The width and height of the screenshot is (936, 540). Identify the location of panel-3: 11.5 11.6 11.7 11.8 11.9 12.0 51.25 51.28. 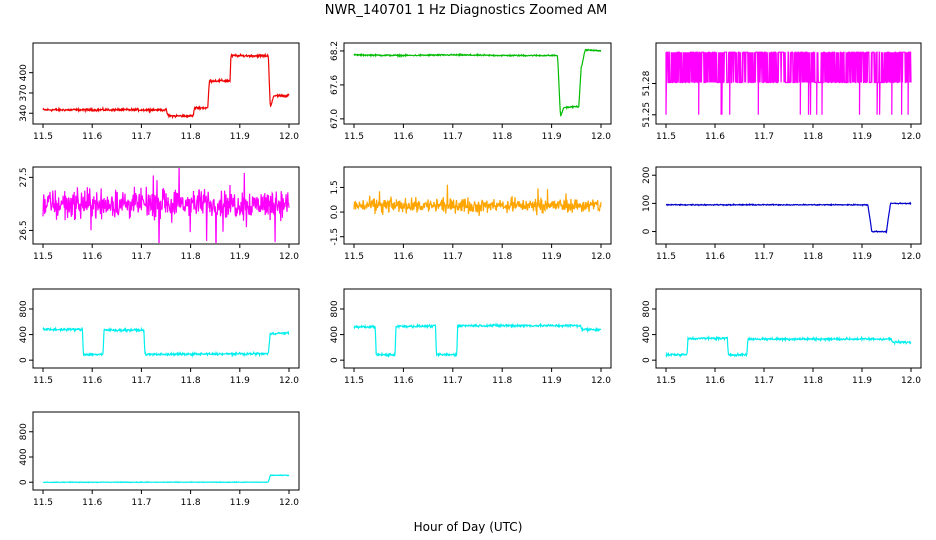
(782, 92).